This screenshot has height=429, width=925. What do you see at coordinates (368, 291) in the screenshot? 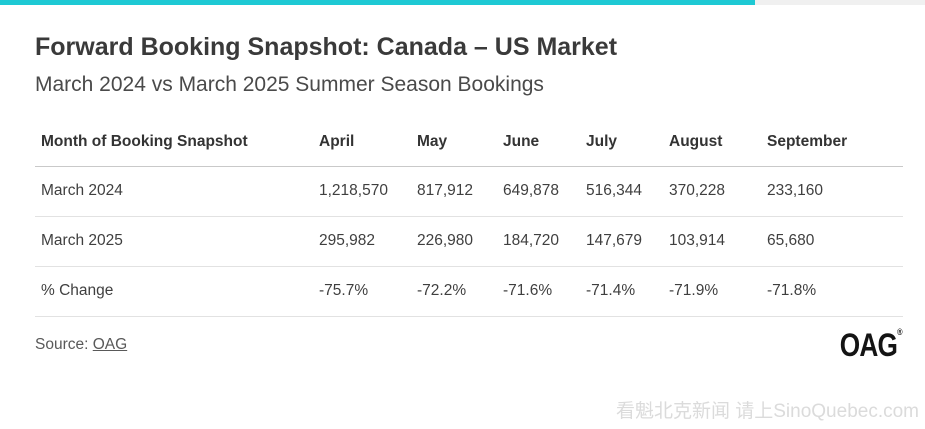
I see `cell-value: -75.7%` at bounding box center [368, 291].